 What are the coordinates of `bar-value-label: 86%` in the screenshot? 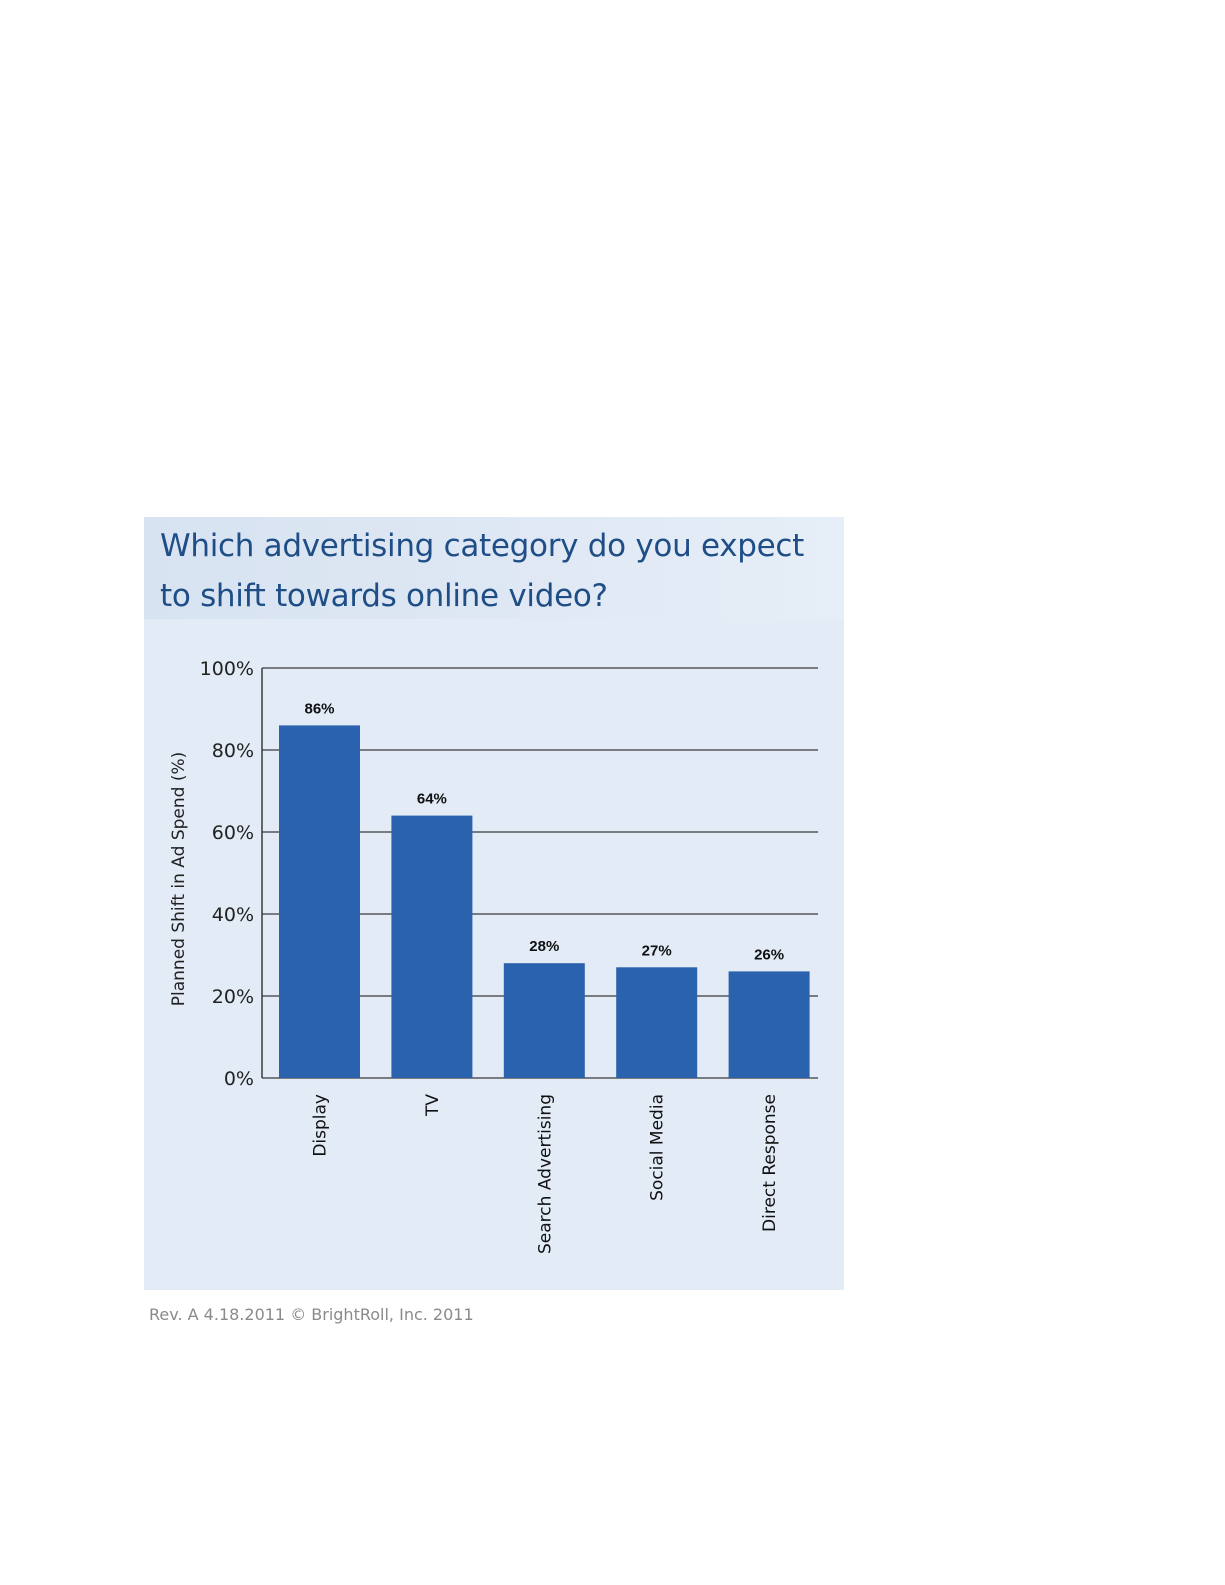 It's located at (319, 708).